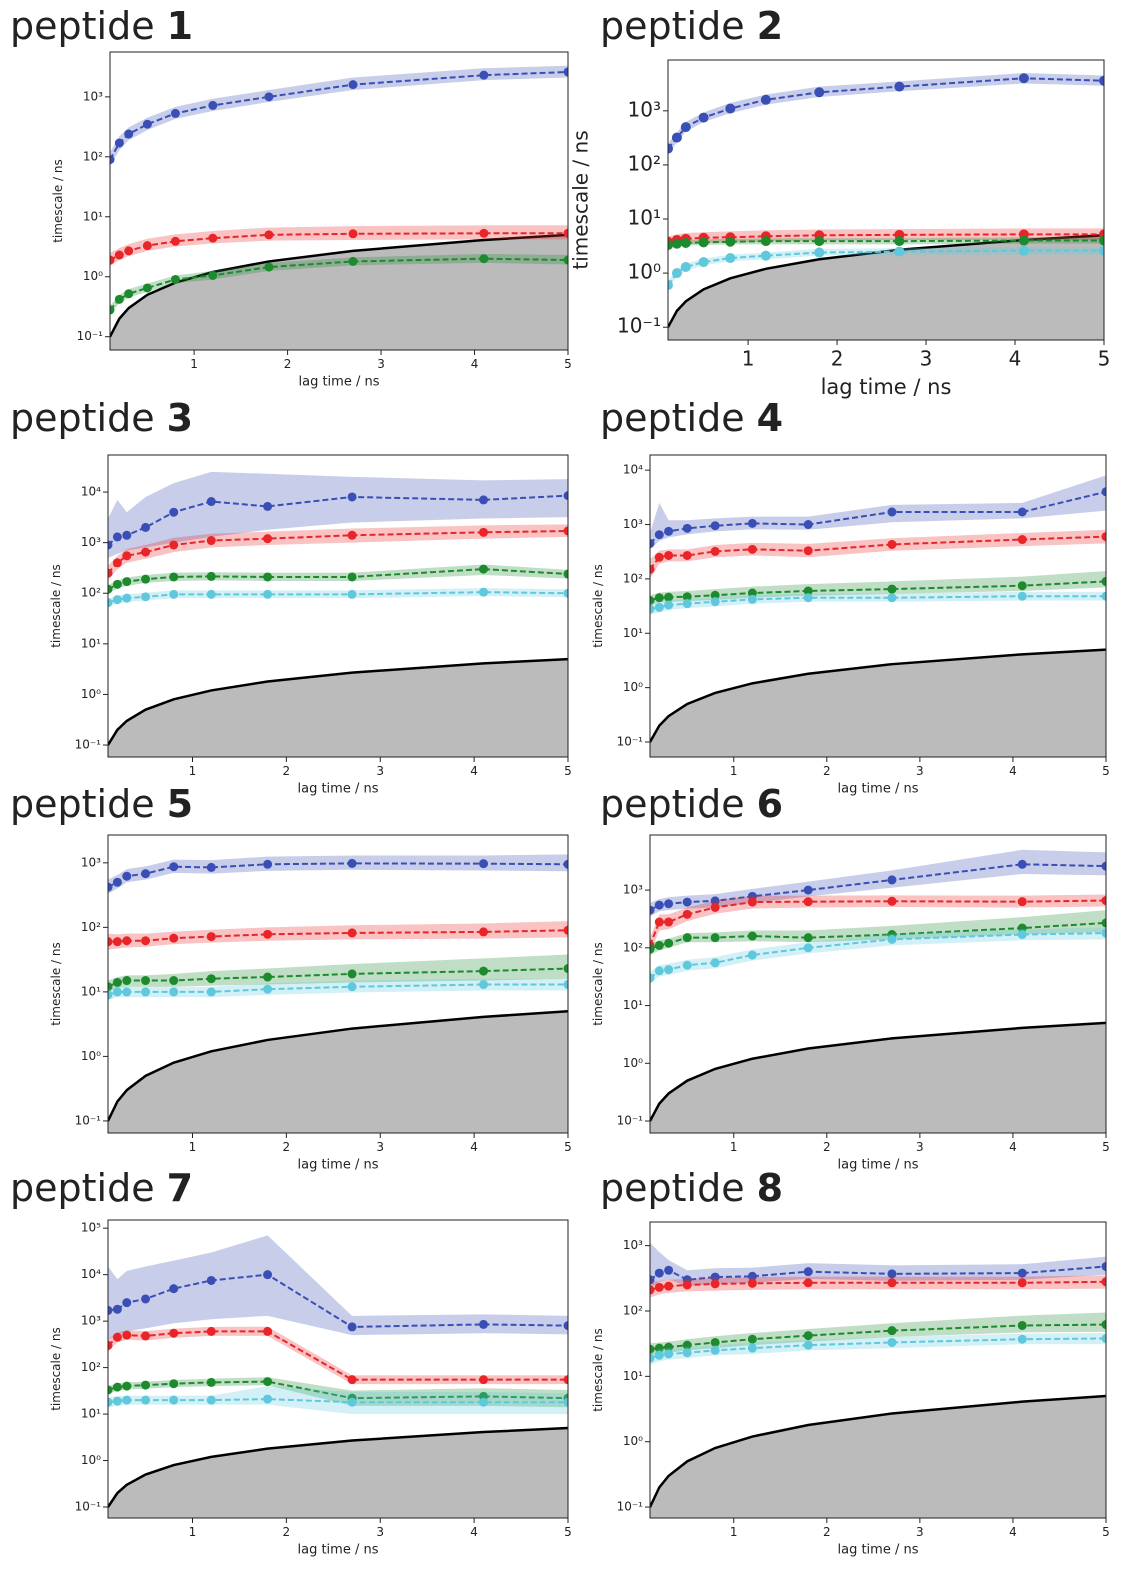 The height and width of the screenshot is (1584, 1124). I want to click on panel-title: peptide 2, so click(691, 26).